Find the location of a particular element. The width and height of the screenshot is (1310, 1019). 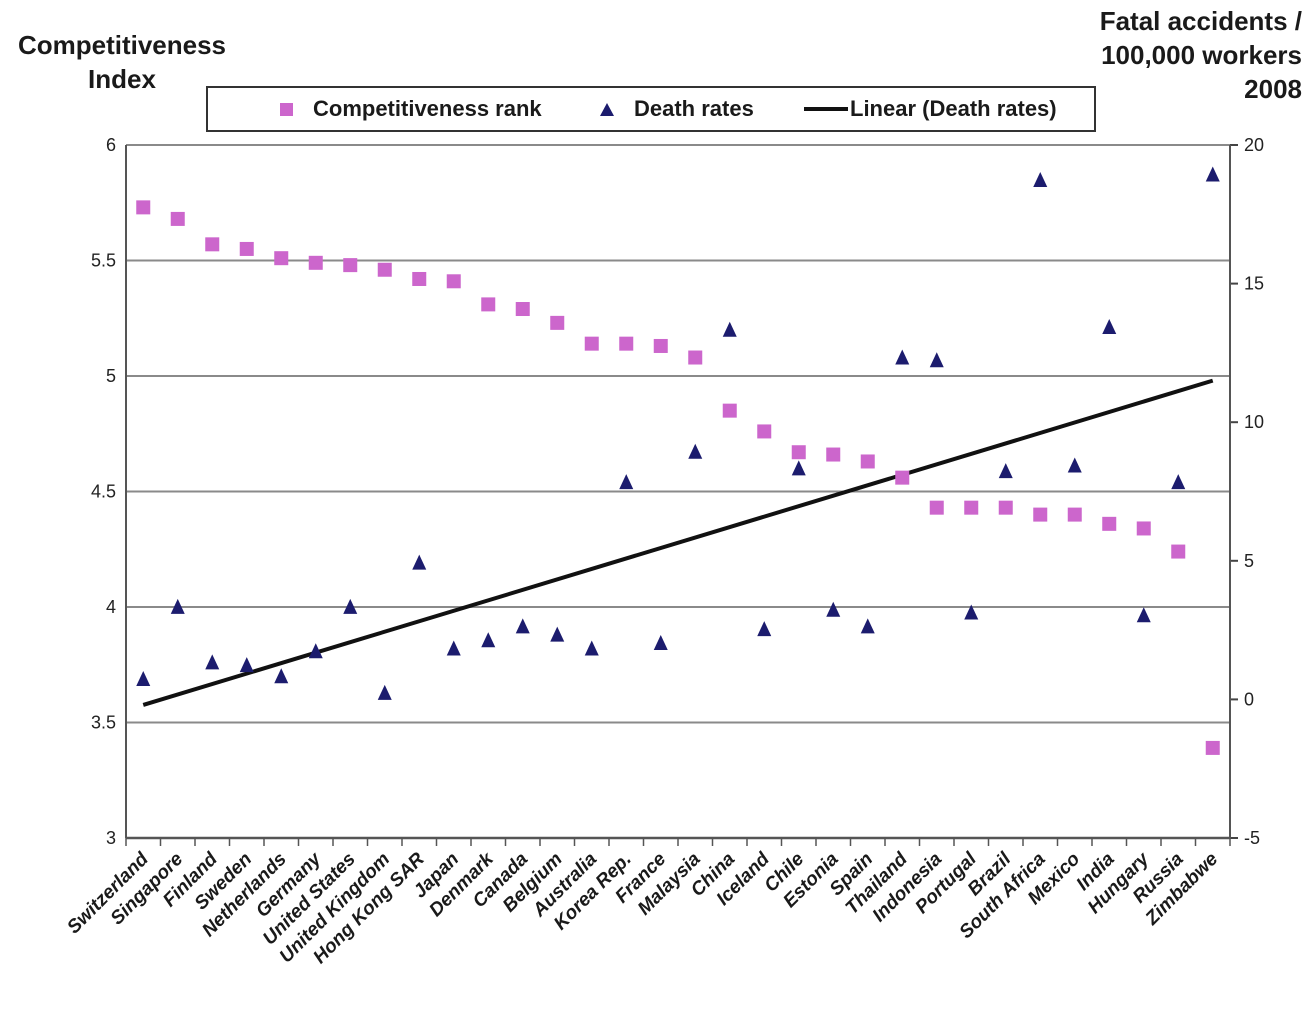

y-axis-left-title: Competitiveness Index is located at coordinates (122, 62).